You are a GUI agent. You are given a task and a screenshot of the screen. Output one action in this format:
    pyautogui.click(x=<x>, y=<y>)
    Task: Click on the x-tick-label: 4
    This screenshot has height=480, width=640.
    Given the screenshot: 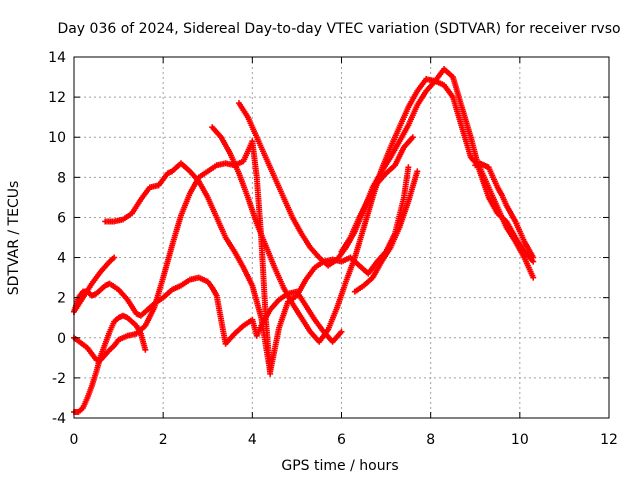 What is the action you would take?
    pyautogui.click(x=252, y=440)
    